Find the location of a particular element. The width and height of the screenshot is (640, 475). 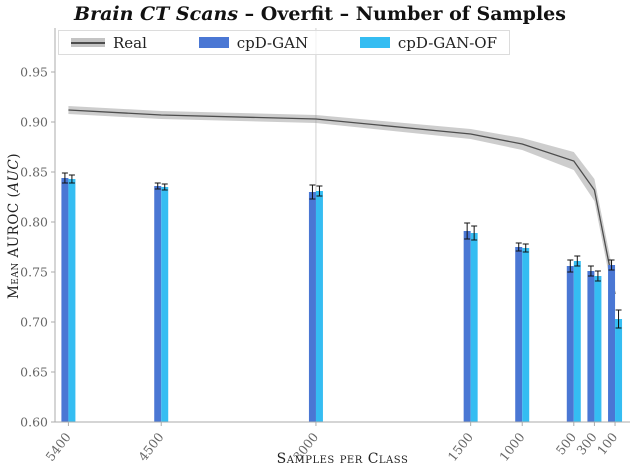

y-tick-label: 0.60 is located at coordinates (34, 422).